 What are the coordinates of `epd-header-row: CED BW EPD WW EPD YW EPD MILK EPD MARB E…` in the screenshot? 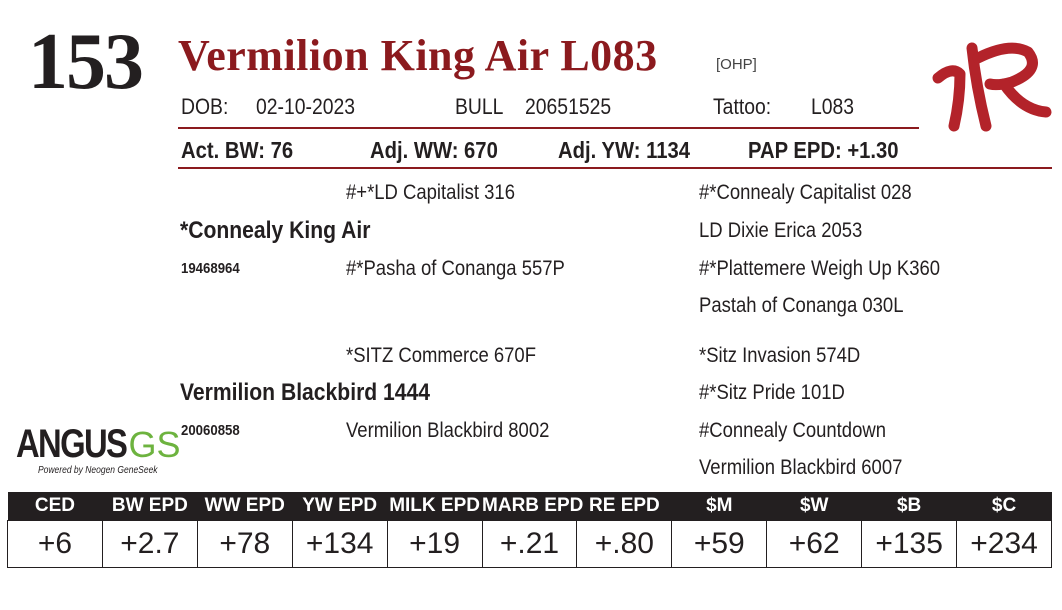 It's located at (529, 506).